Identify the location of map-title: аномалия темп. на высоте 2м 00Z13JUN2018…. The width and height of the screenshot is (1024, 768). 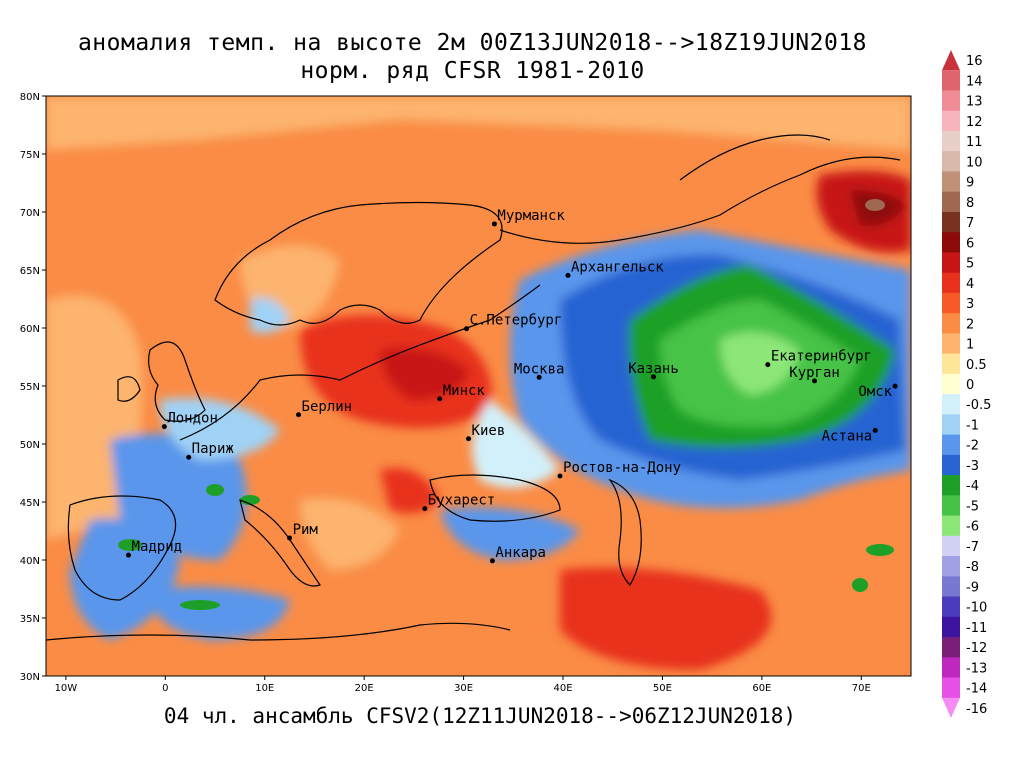
(472, 43).